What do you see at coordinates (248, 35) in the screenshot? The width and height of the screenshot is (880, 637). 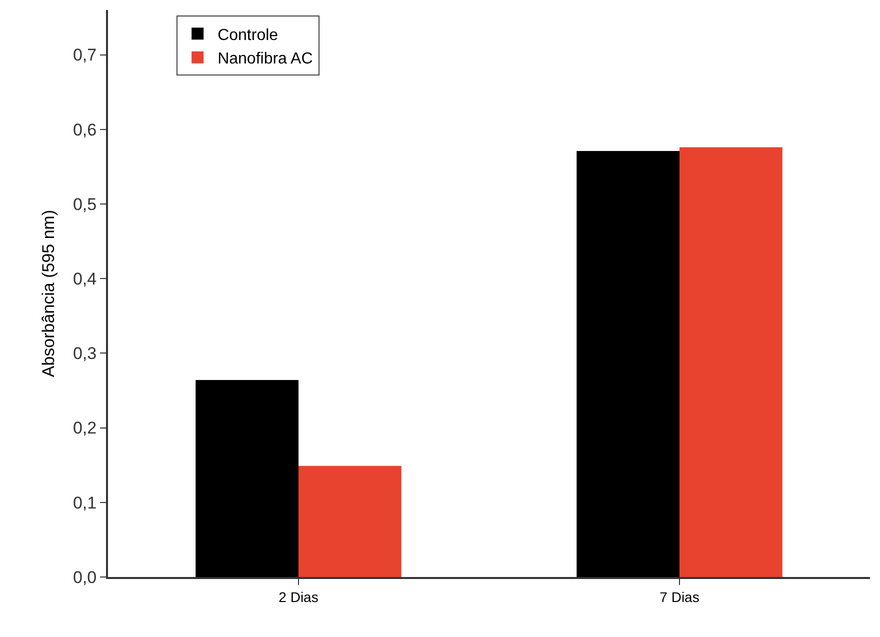 I see `legend-label: Controle` at bounding box center [248, 35].